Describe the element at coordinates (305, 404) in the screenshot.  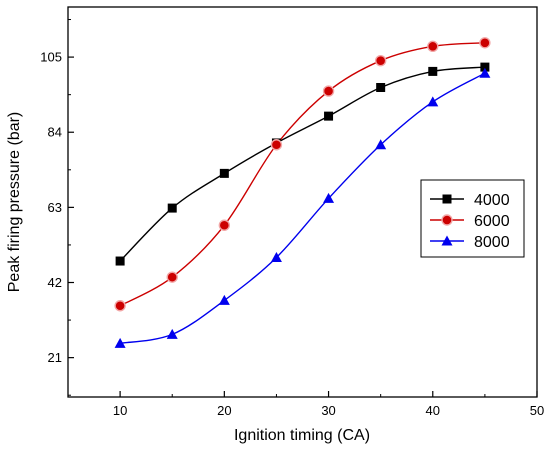
I see `x-axis-ticks: 10 20 30 40 50` at that location.